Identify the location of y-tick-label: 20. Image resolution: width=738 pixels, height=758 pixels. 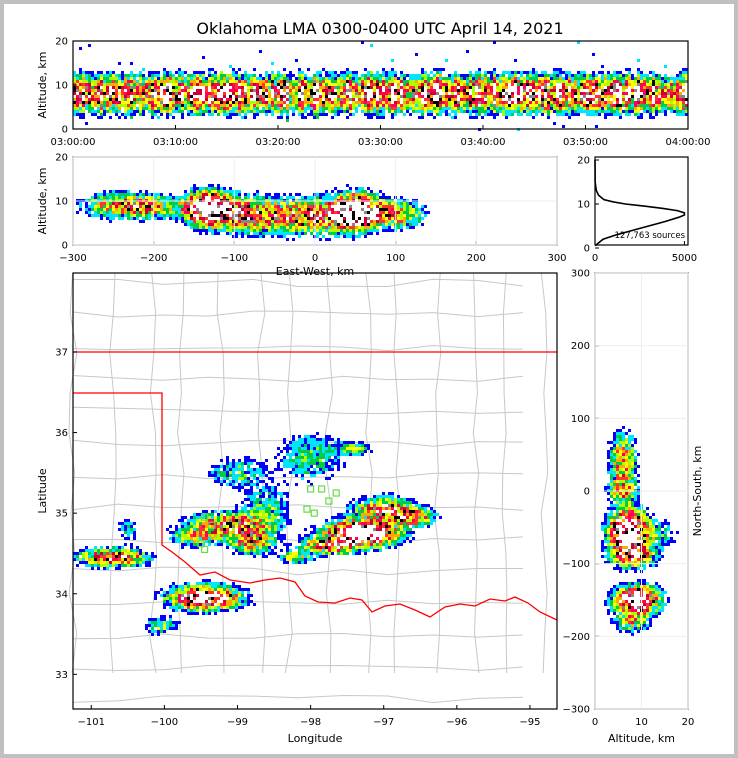
(61, 42).